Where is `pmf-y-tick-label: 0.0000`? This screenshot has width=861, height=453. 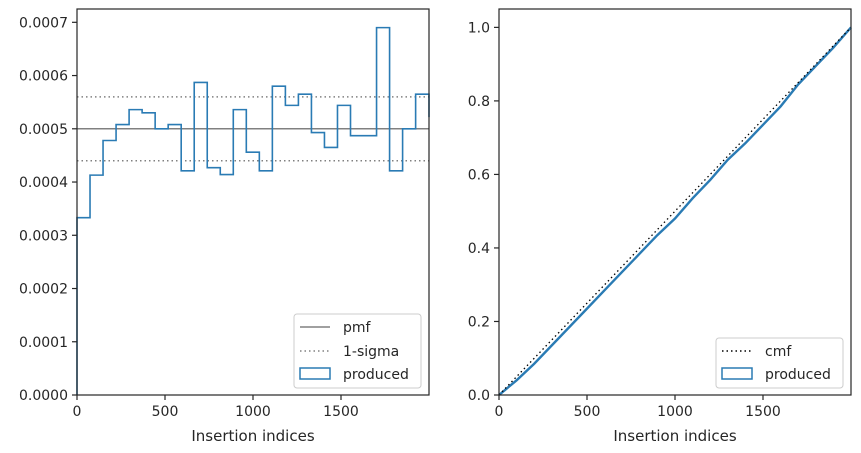 pmf-y-tick-label: 0.0000 is located at coordinates (43, 396).